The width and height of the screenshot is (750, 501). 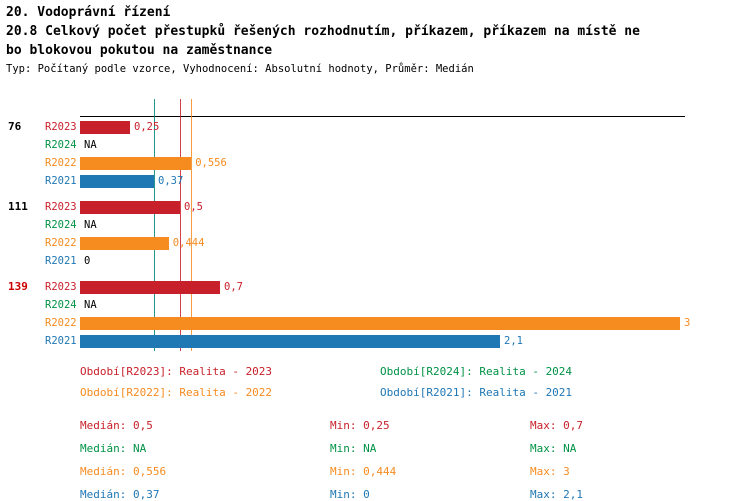 What do you see at coordinates (15, 126) in the screenshot?
I see `group-label: 76` at bounding box center [15, 126].